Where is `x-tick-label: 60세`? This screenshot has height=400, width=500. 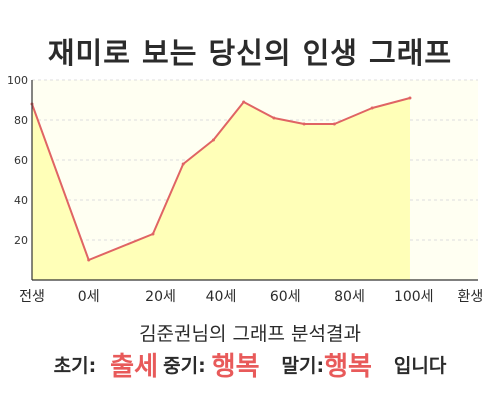
x-tick-label: 60세 is located at coordinates (285, 297).